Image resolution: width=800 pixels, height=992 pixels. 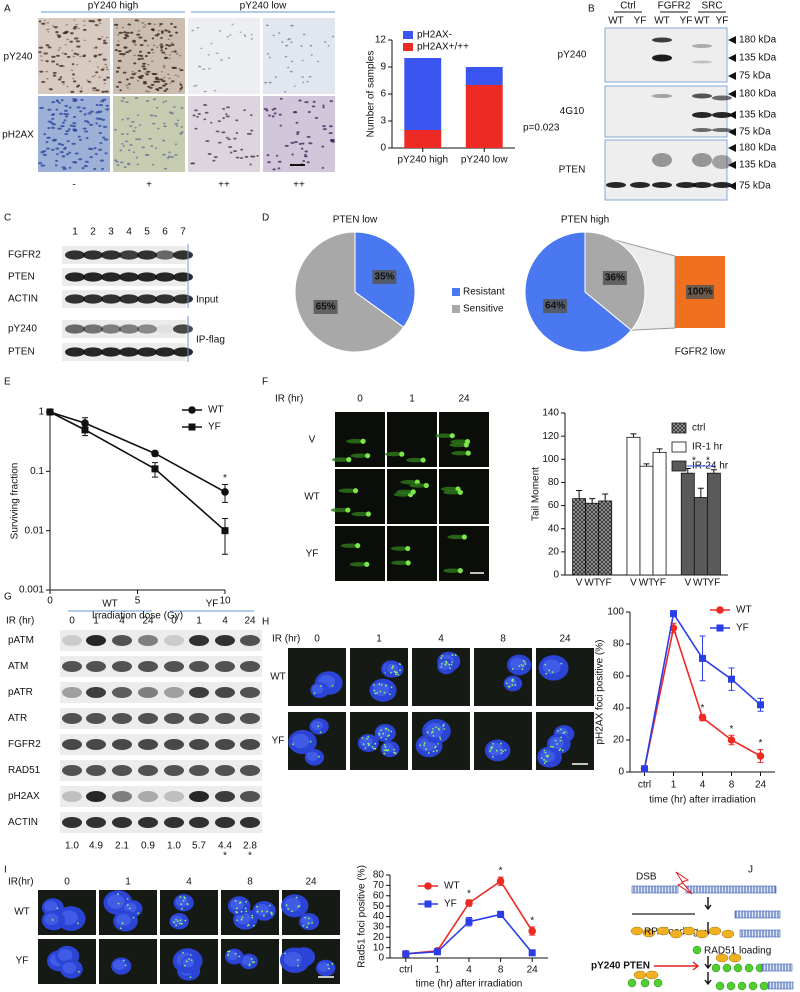 What do you see at coordinates (541, 128) in the screenshot?
I see `annotation: p=0.023` at bounding box center [541, 128].